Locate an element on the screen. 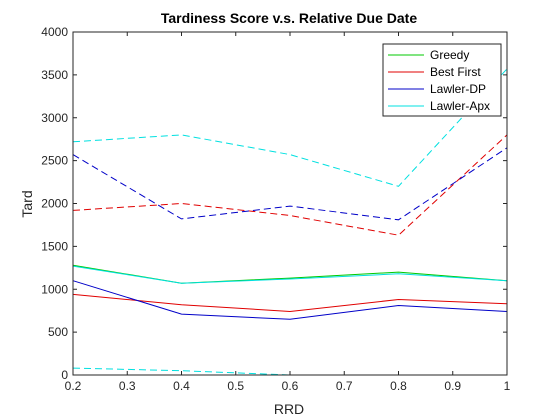 The height and width of the screenshot is (420, 560). x-tick-label: 1 is located at coordinates (507, 386).